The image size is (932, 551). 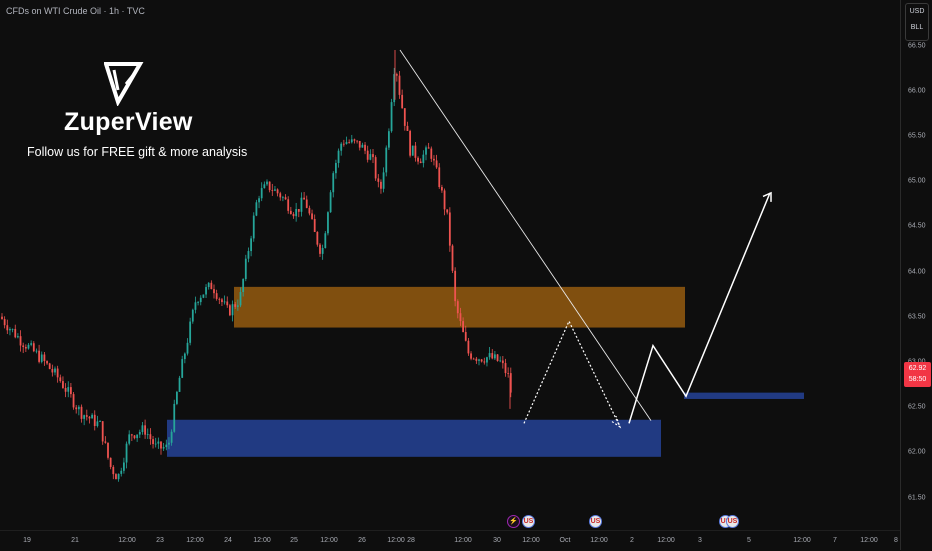 I want to click on dotted-projection-path, so click(x=572, y=373).